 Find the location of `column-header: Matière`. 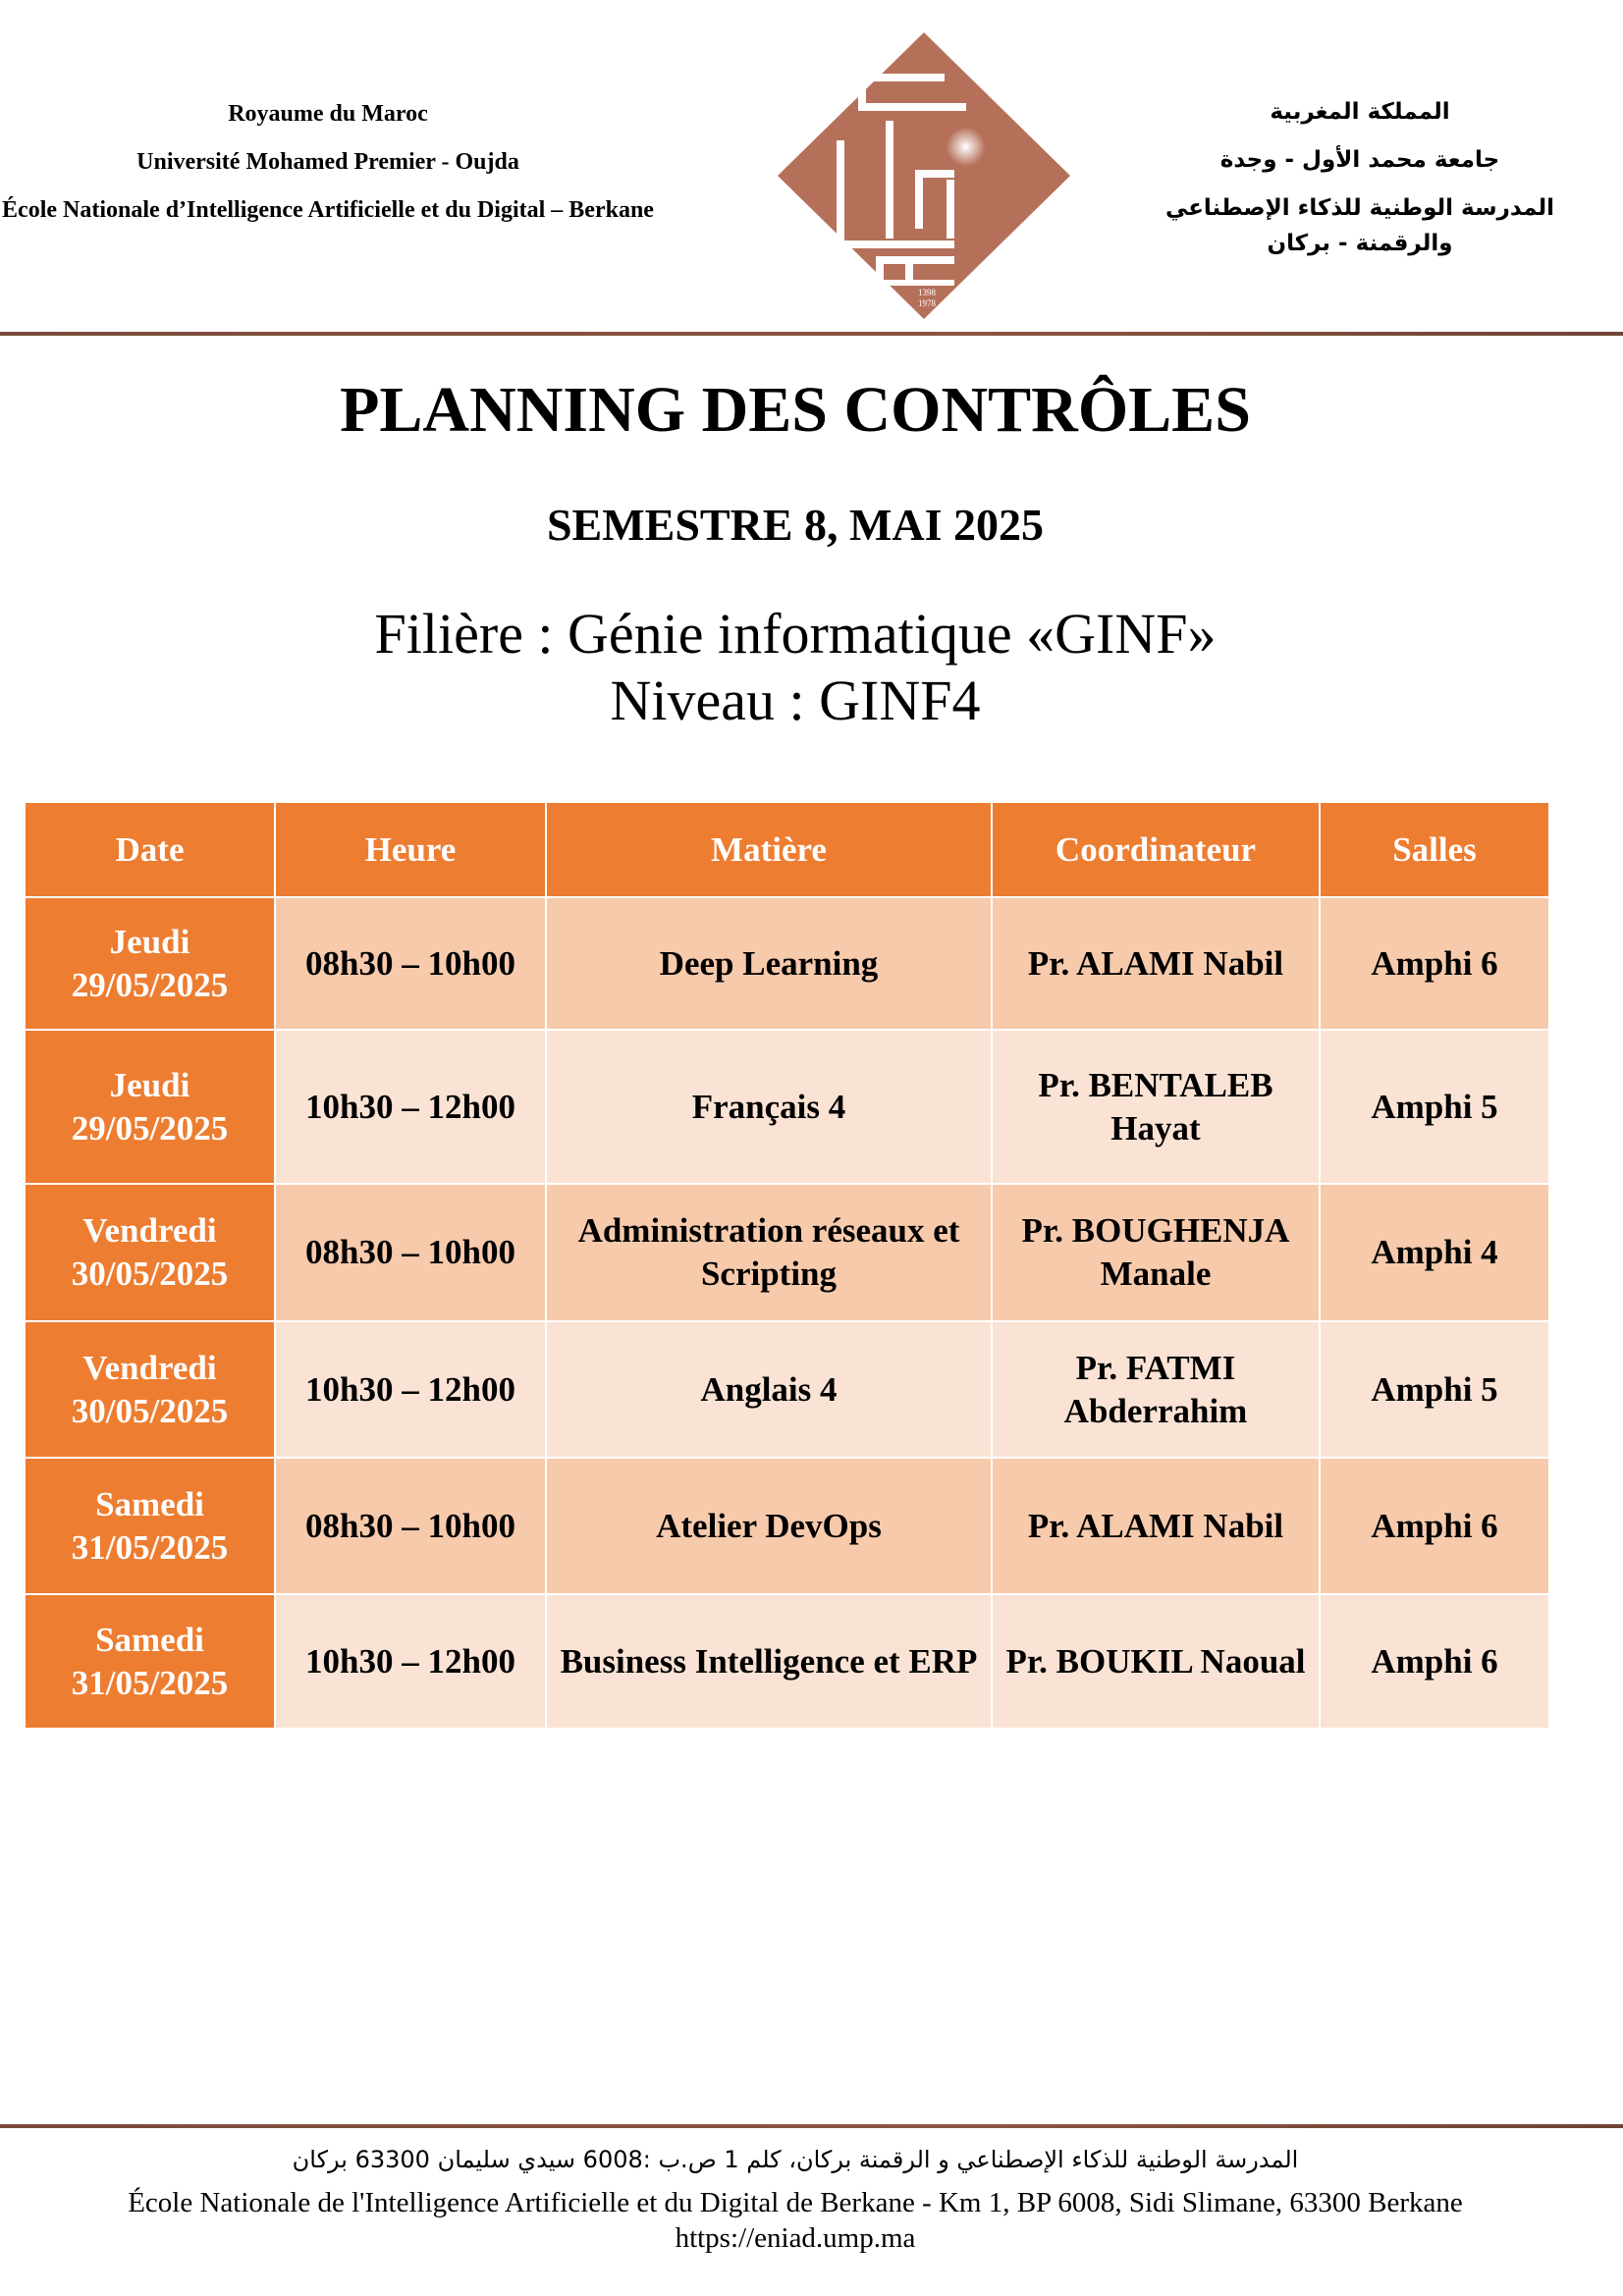

column-header: Matière is located at coordinates (769, 850).